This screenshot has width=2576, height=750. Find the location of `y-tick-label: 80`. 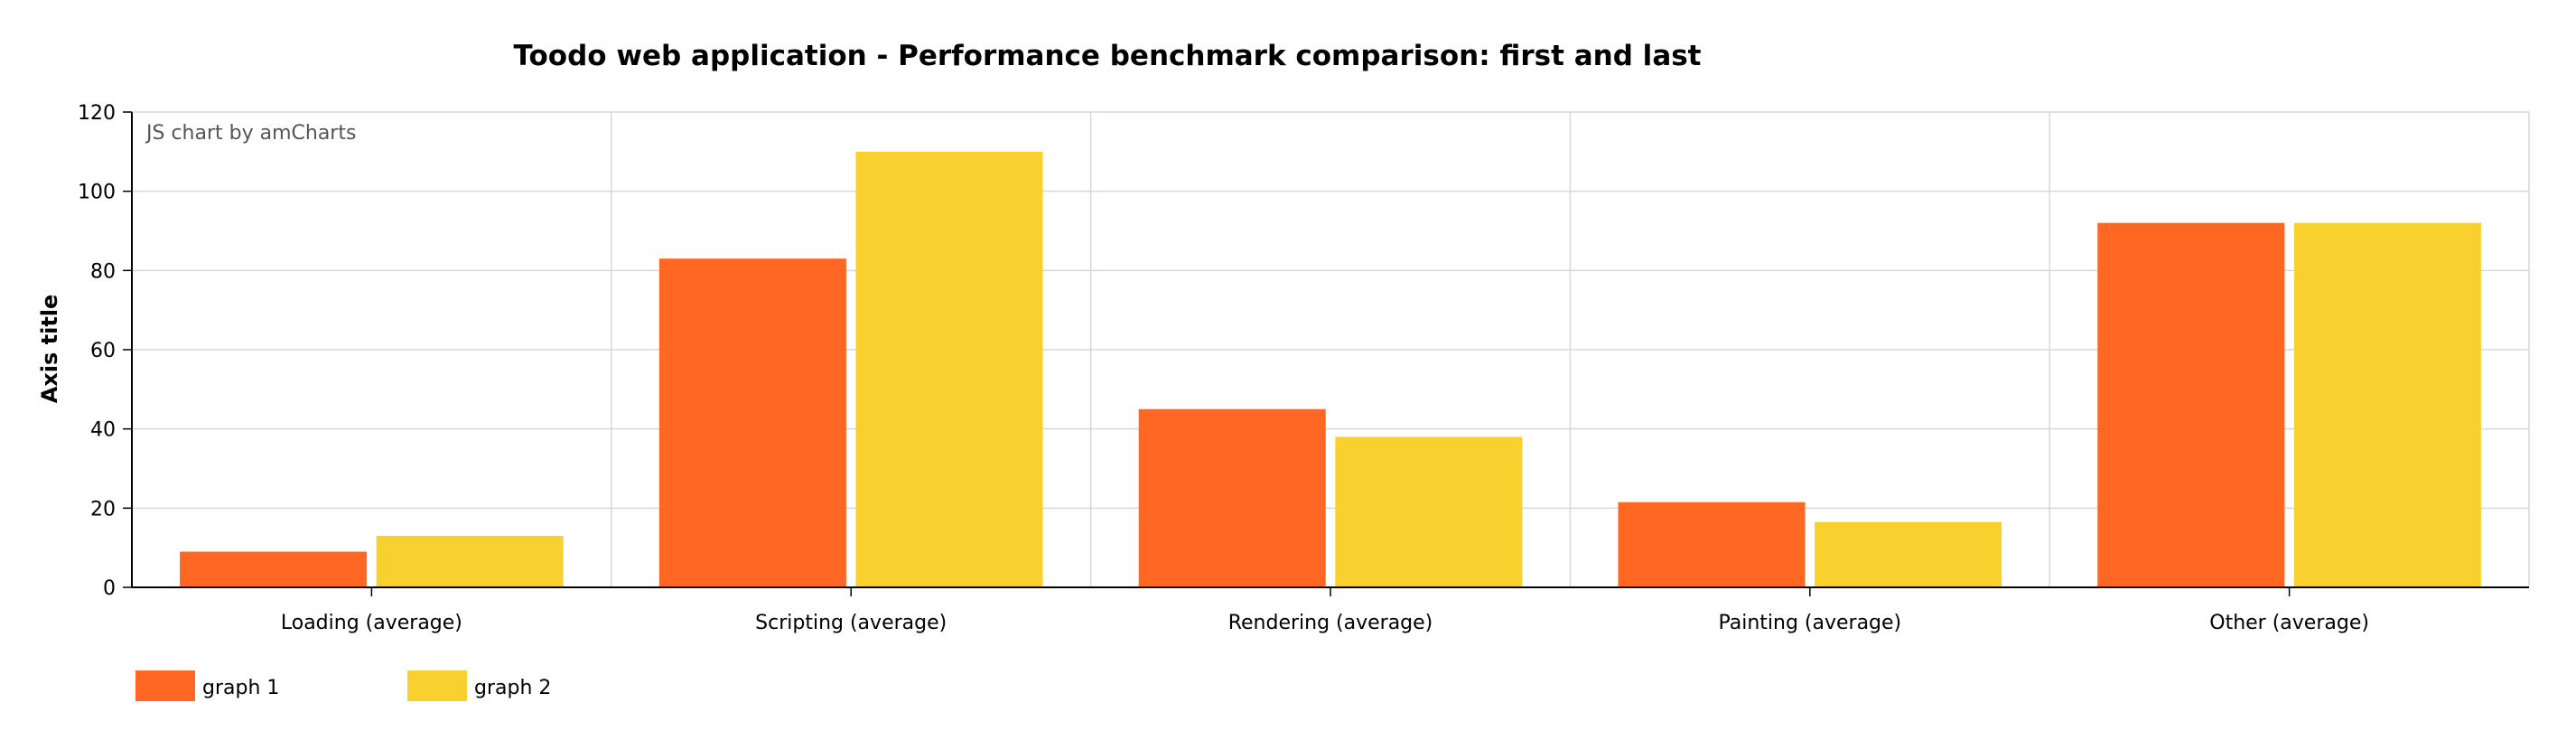

y-tick-label: 80 is located at coordinates (103, 271).